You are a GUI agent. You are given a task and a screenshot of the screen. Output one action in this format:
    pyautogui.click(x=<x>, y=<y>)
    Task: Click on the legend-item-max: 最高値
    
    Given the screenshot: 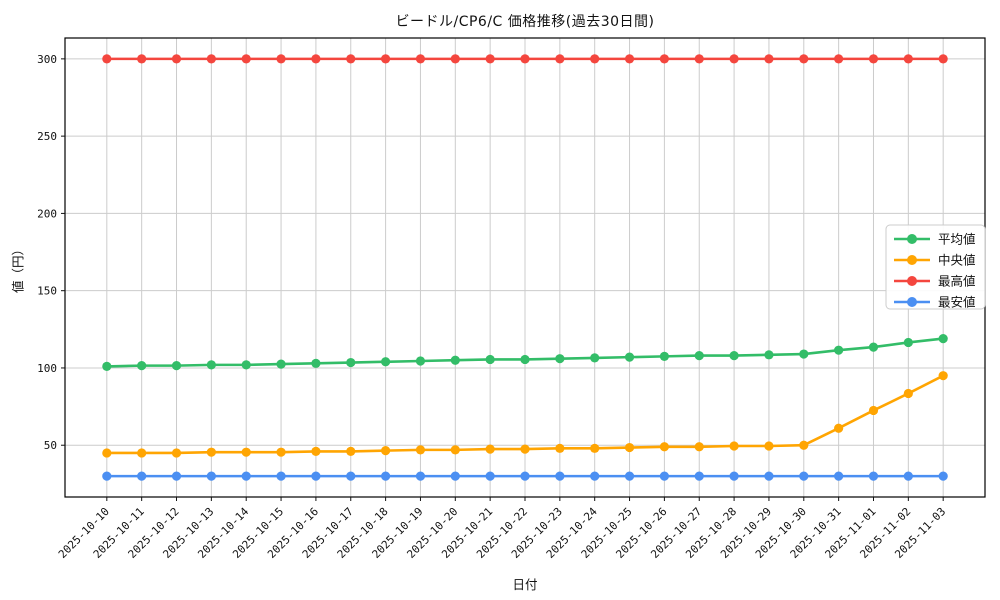 What is the action you would take?
    pyautogui.click(x=935, y=281)
    